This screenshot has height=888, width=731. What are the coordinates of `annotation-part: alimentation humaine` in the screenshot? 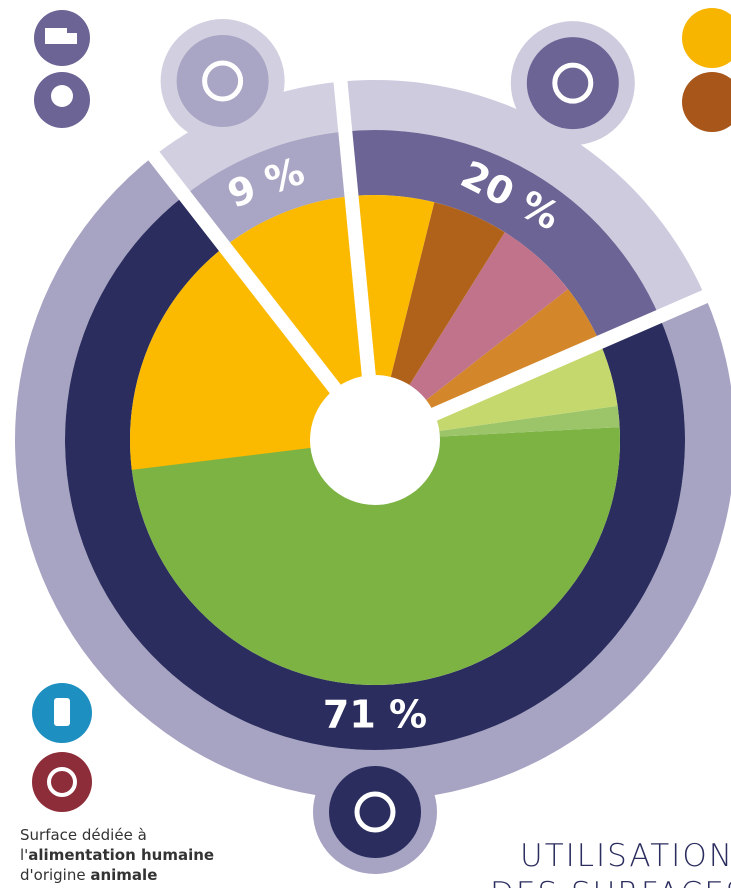 It's located at (121, 855).